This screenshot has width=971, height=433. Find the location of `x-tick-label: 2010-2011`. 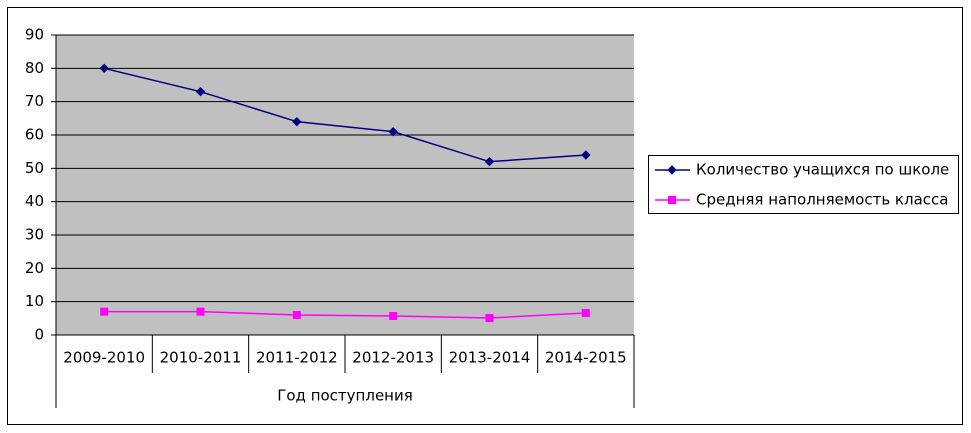

x-tick-label: 2010-2011 is located at coordinates (201, 358).